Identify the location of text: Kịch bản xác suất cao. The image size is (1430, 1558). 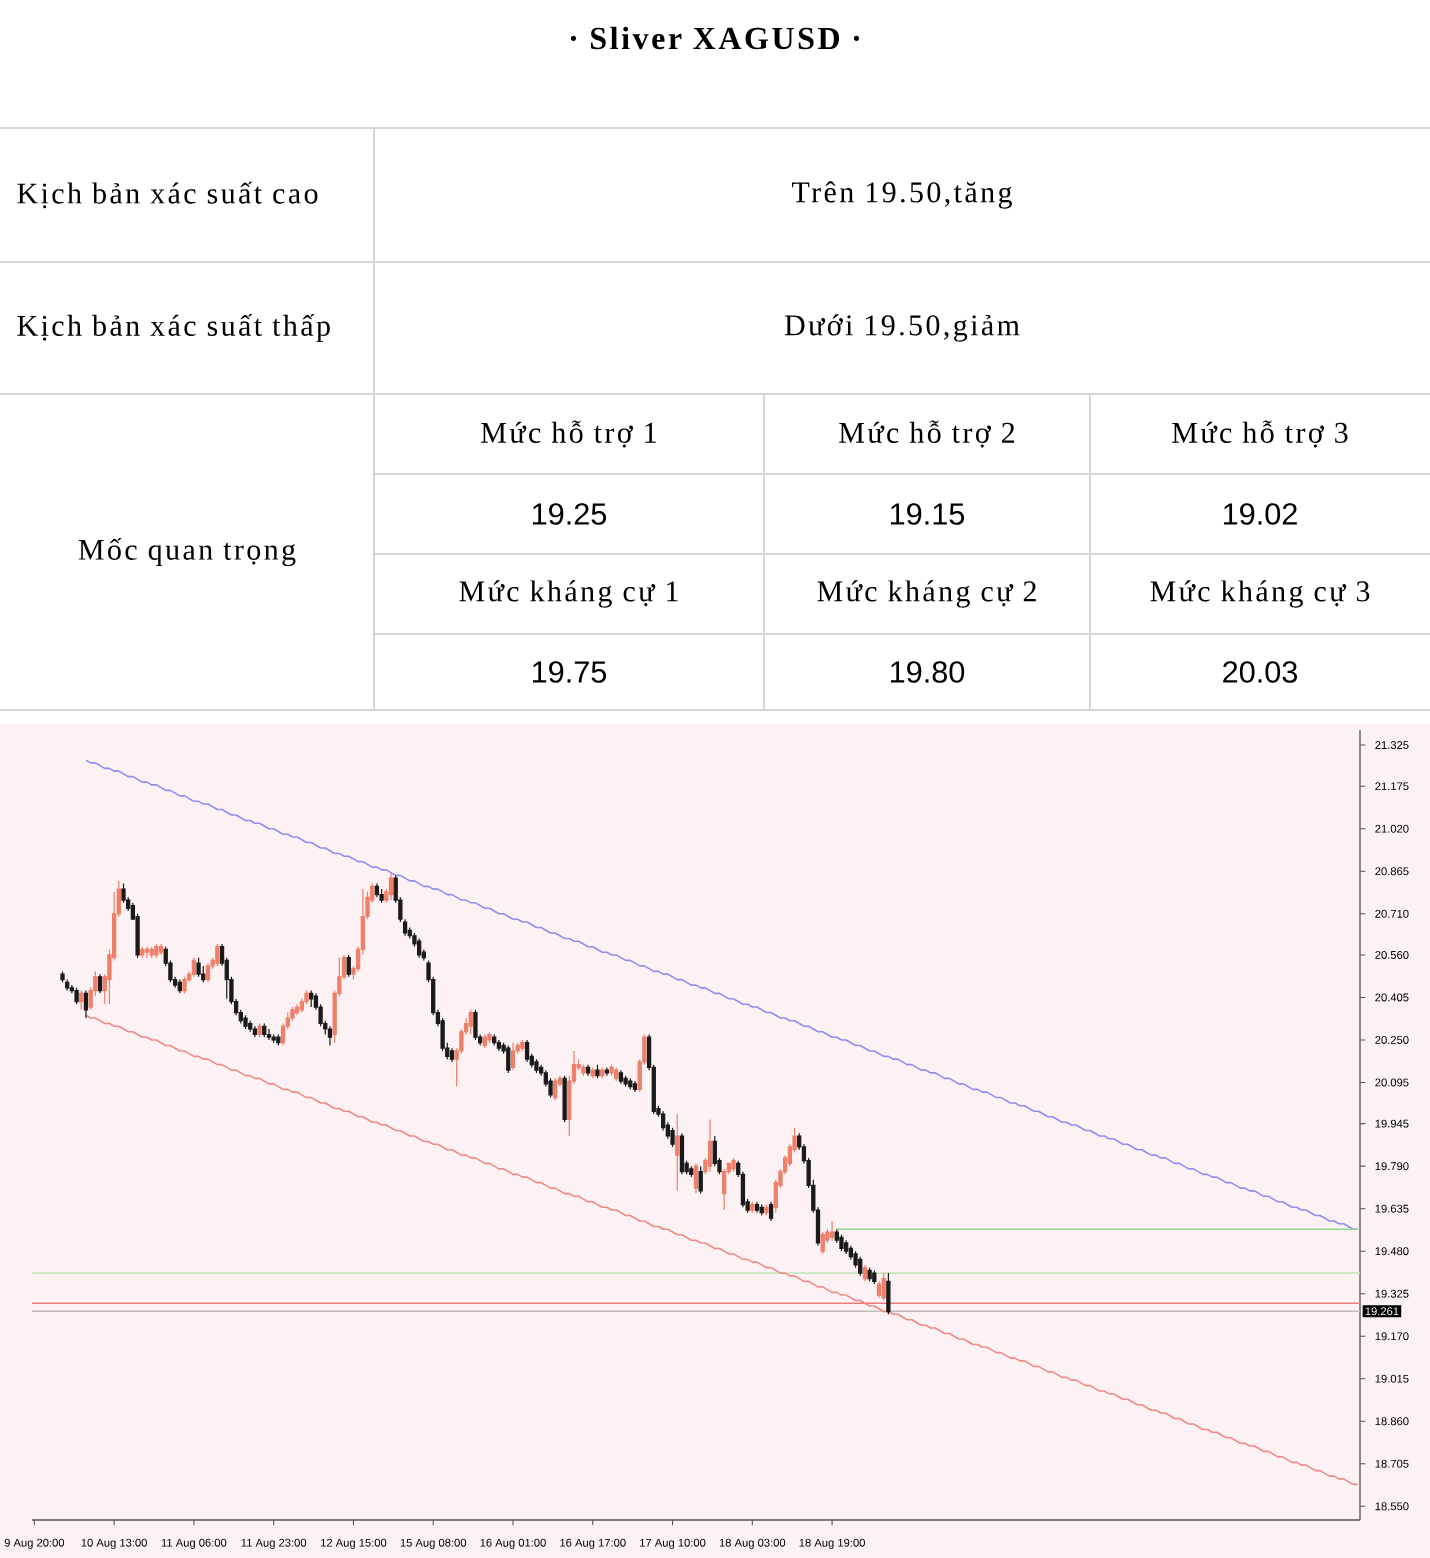
(167, 195).